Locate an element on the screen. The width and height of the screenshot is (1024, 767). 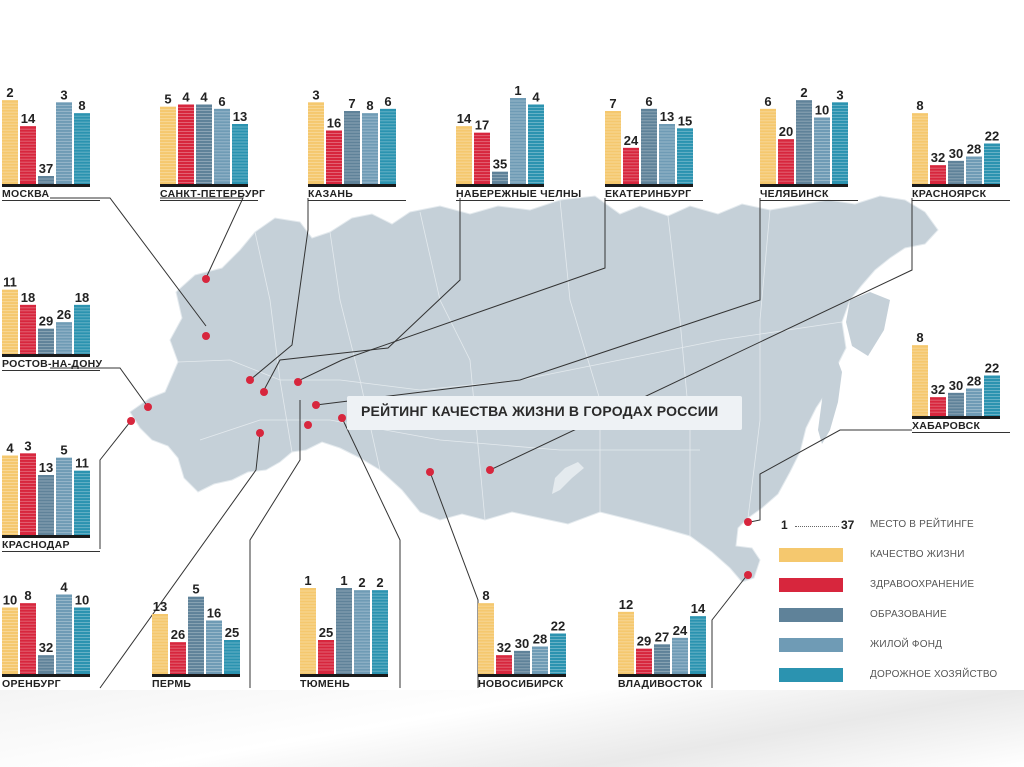
bar-value-label: 10 is located at coordinates (822, 110).